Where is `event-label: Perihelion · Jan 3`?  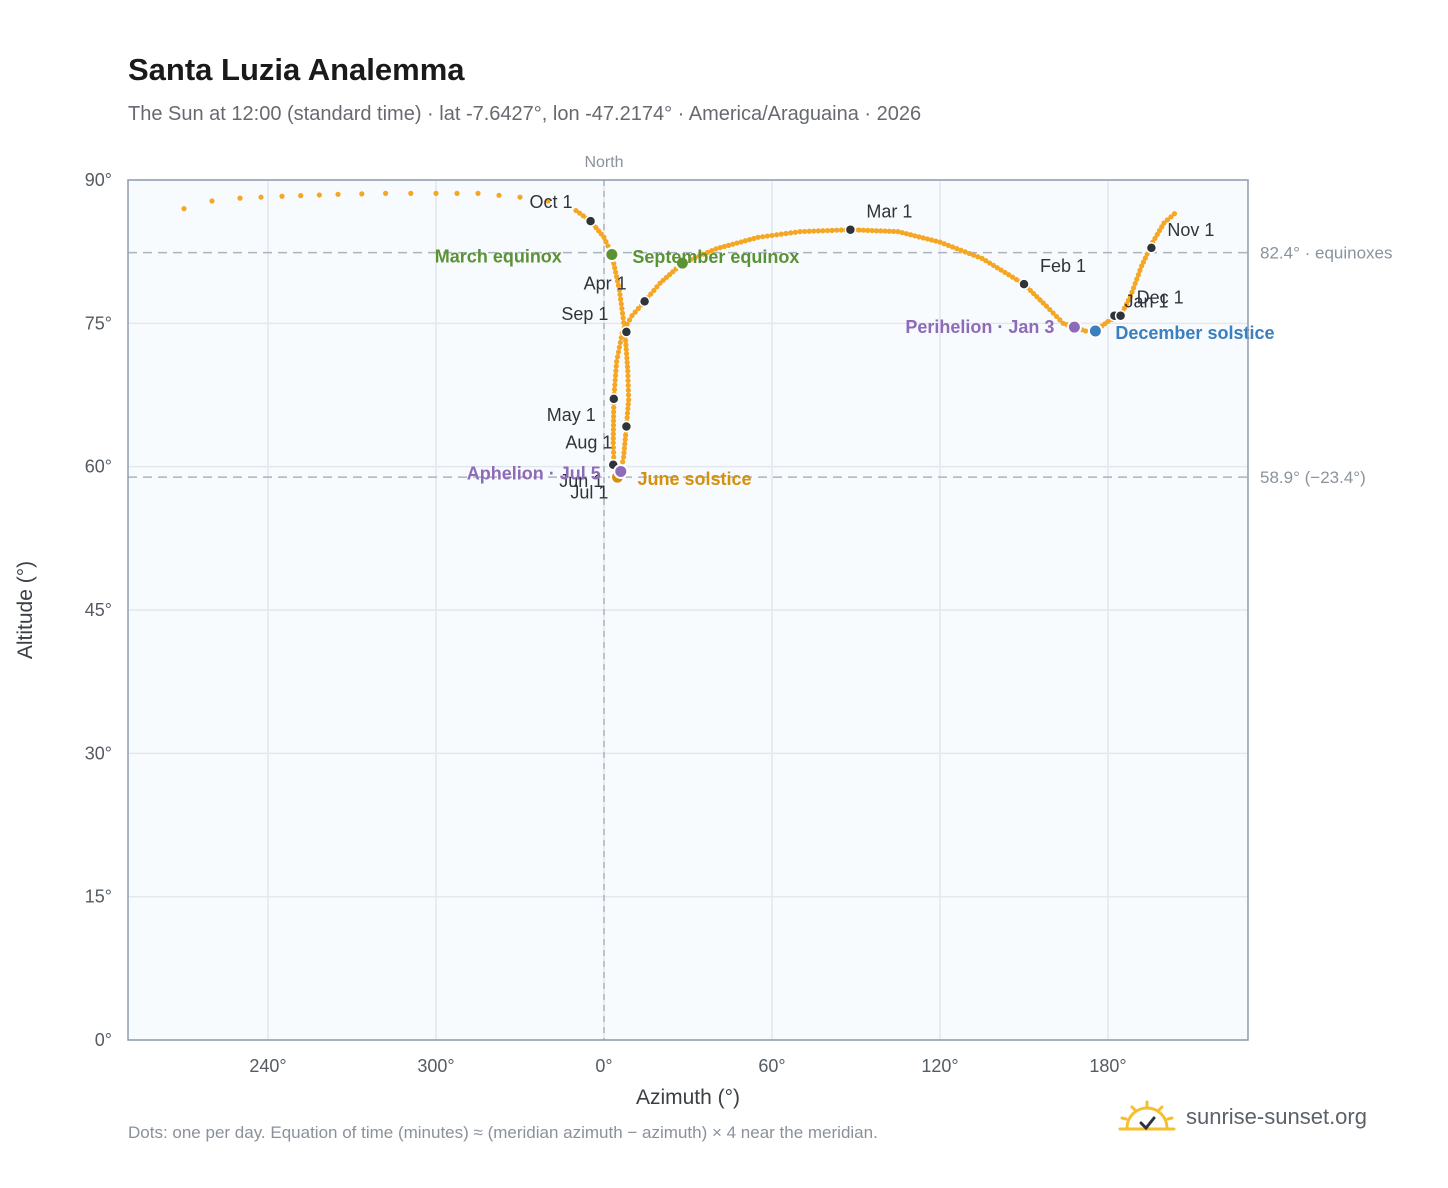 event-label: Perihelion · Jan 3 is located at coordinates (979, 327).